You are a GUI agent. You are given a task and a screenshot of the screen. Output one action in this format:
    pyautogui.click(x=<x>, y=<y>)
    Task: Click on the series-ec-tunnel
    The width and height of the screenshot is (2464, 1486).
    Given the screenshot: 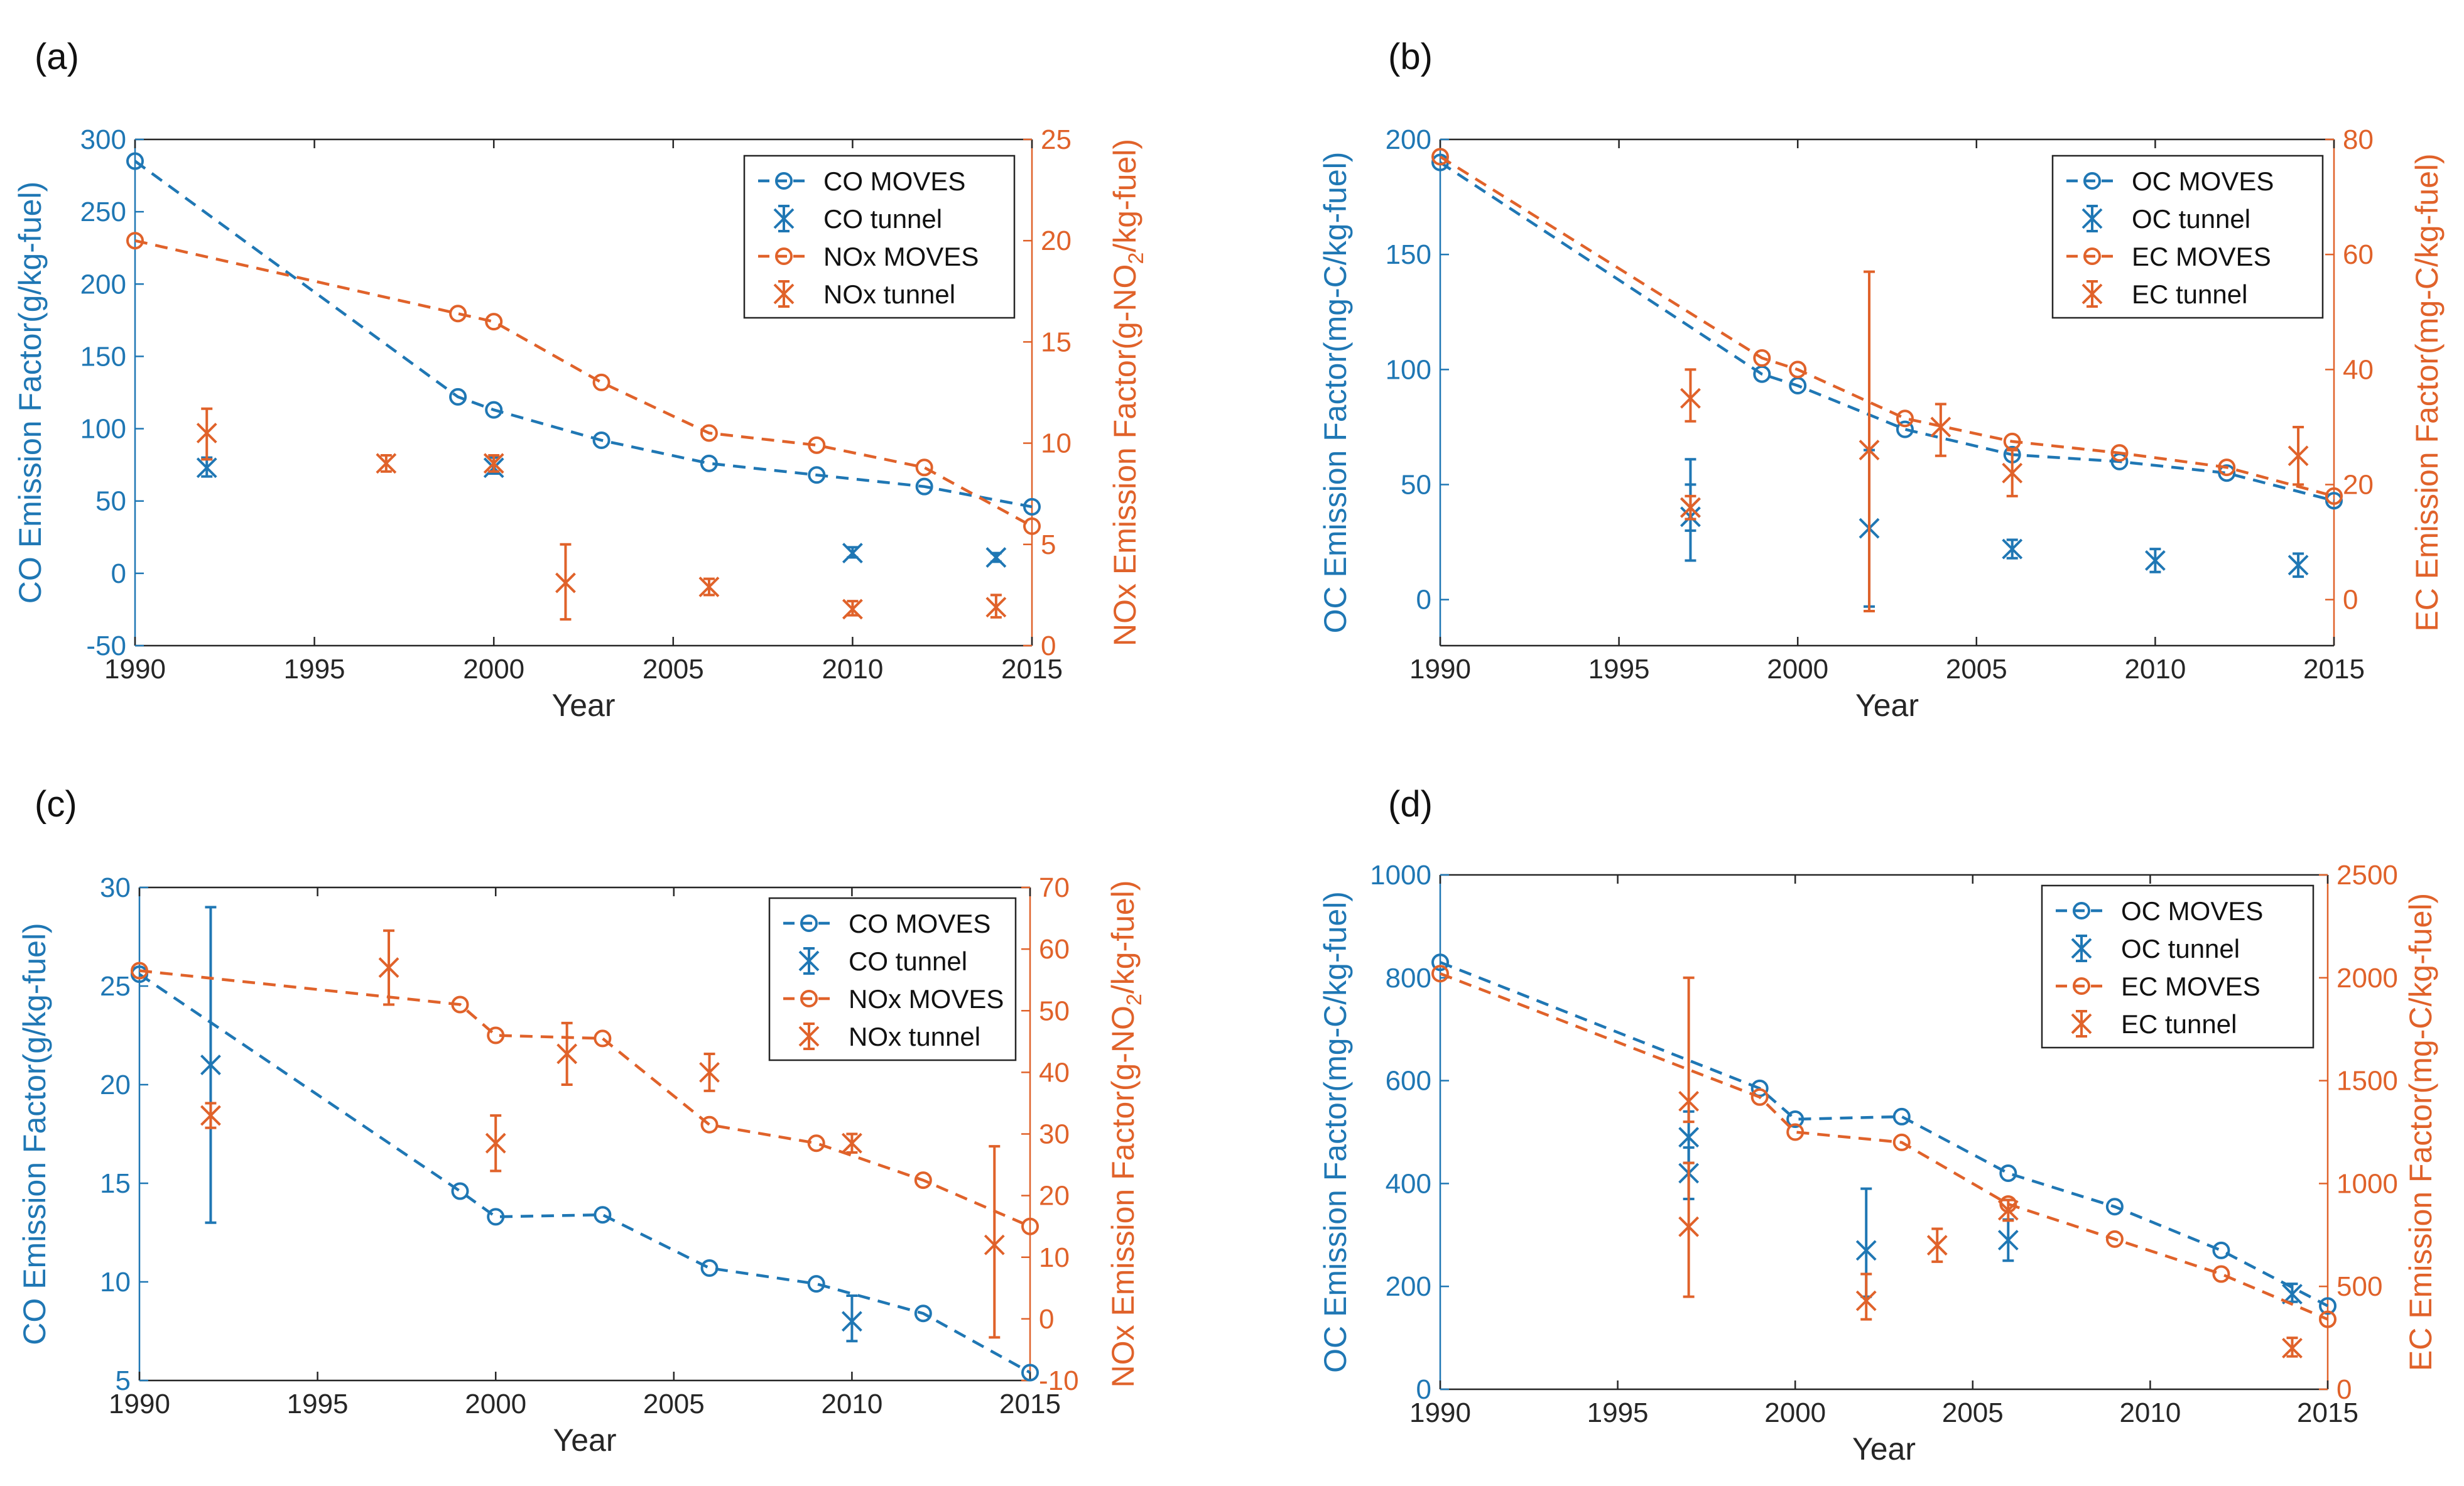 What is the action you would take?
    pyautogui.click(x=1994, y=441)
    